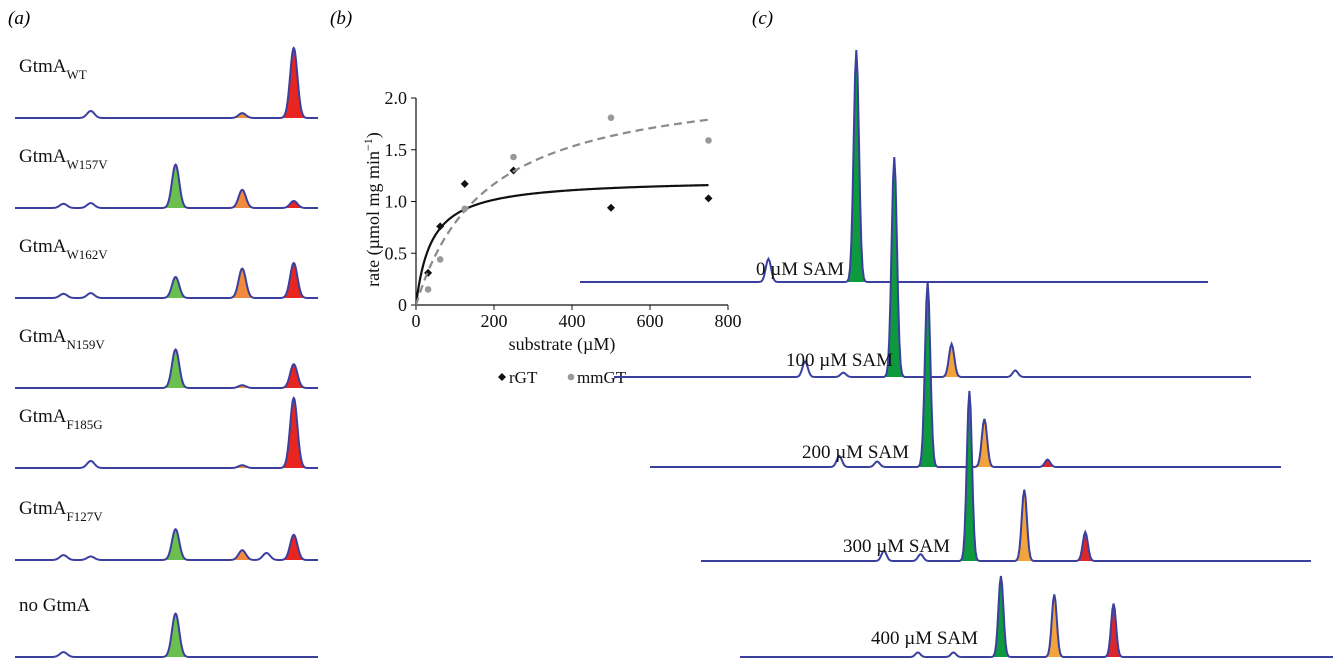  I want to click on trace-F185G: GtmAF185G, so click(166, 432).